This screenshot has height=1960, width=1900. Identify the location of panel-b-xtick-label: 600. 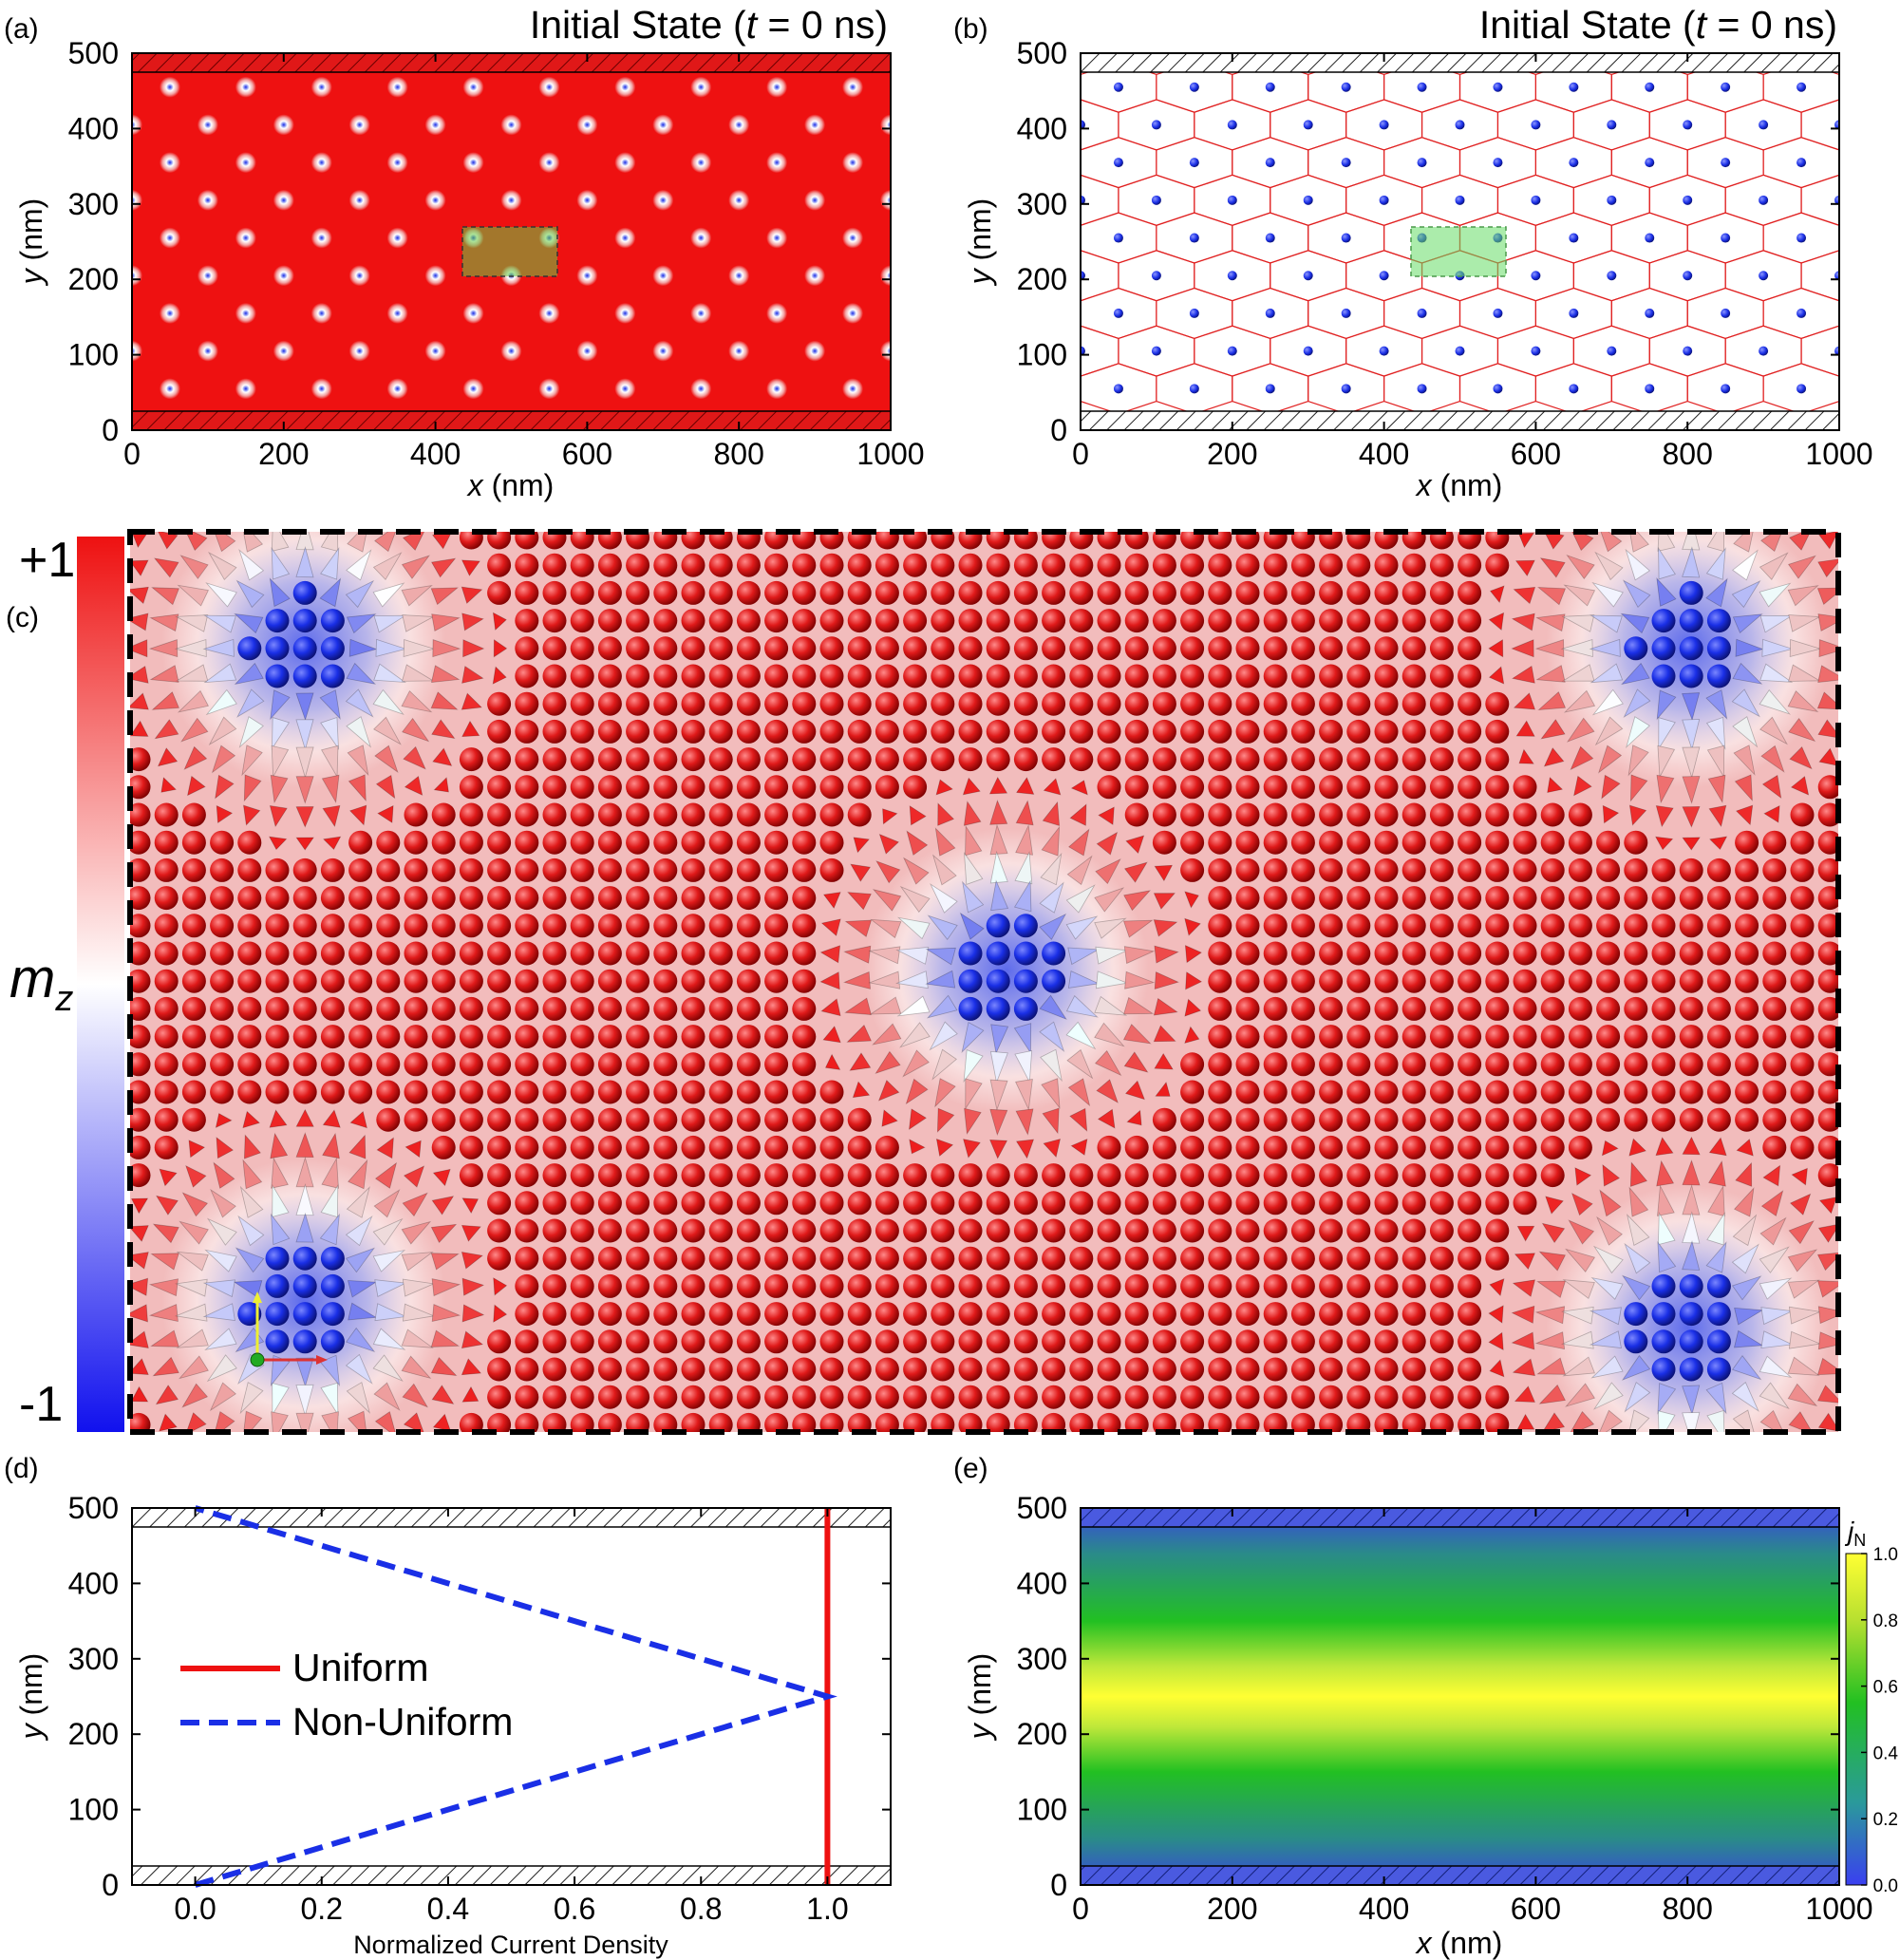
(1536, 454).